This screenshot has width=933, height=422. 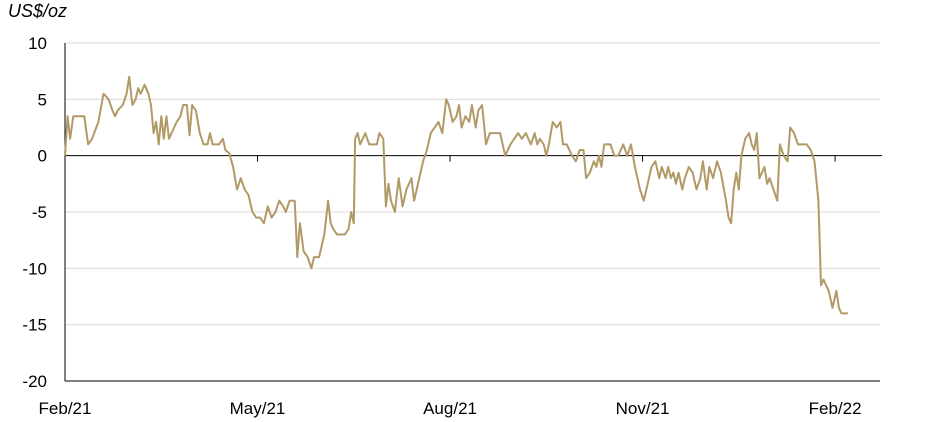 What do you see at coordinates (835, 408) in the screenshot?
I see `x-tick-label: Feb/22` at bounding box center [835, 408].